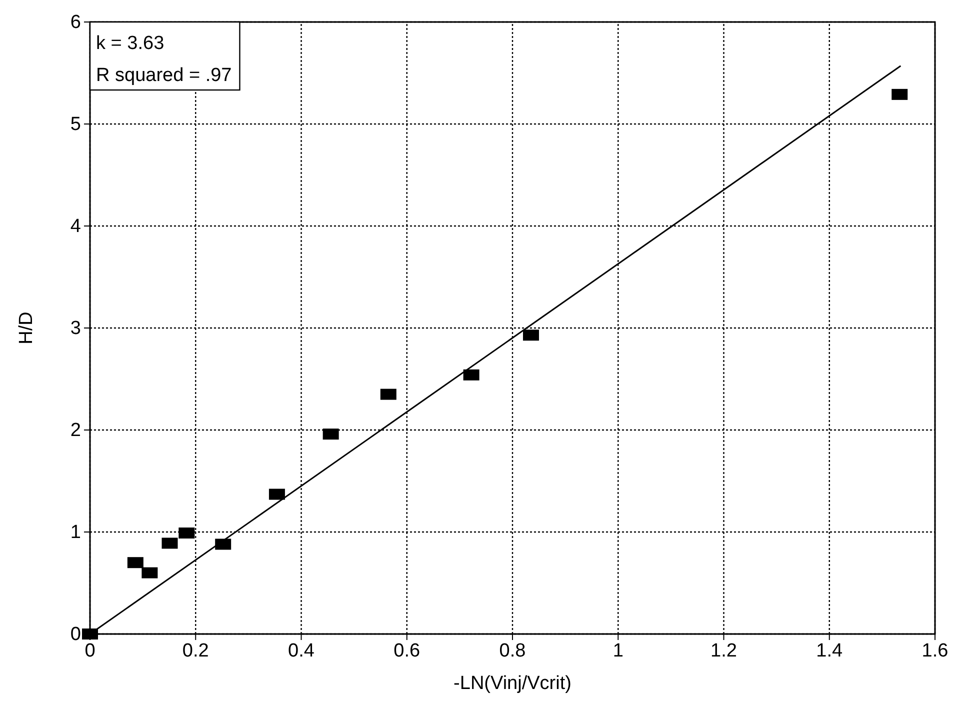  I want to click on x-tick-label: 1.6, so click(935, 651).